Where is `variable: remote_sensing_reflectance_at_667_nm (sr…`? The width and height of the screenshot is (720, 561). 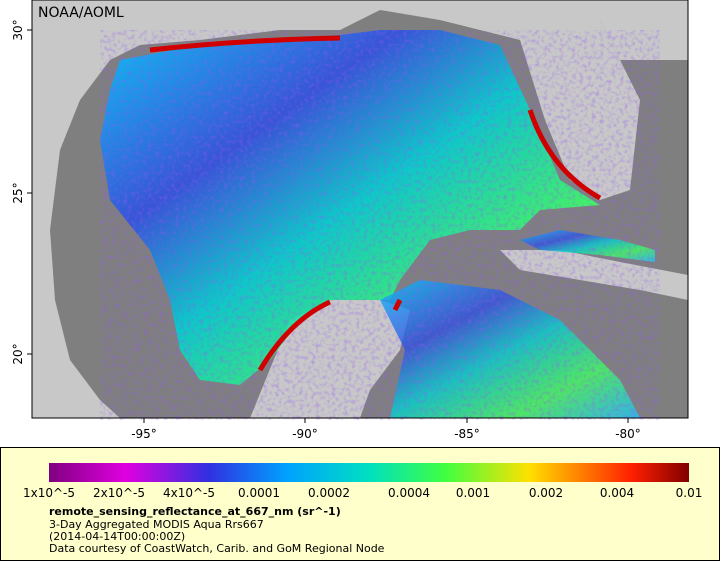
variable: remote_sensing_reflectance_at_667_nm (sr… is located at coordinates (195, 511).